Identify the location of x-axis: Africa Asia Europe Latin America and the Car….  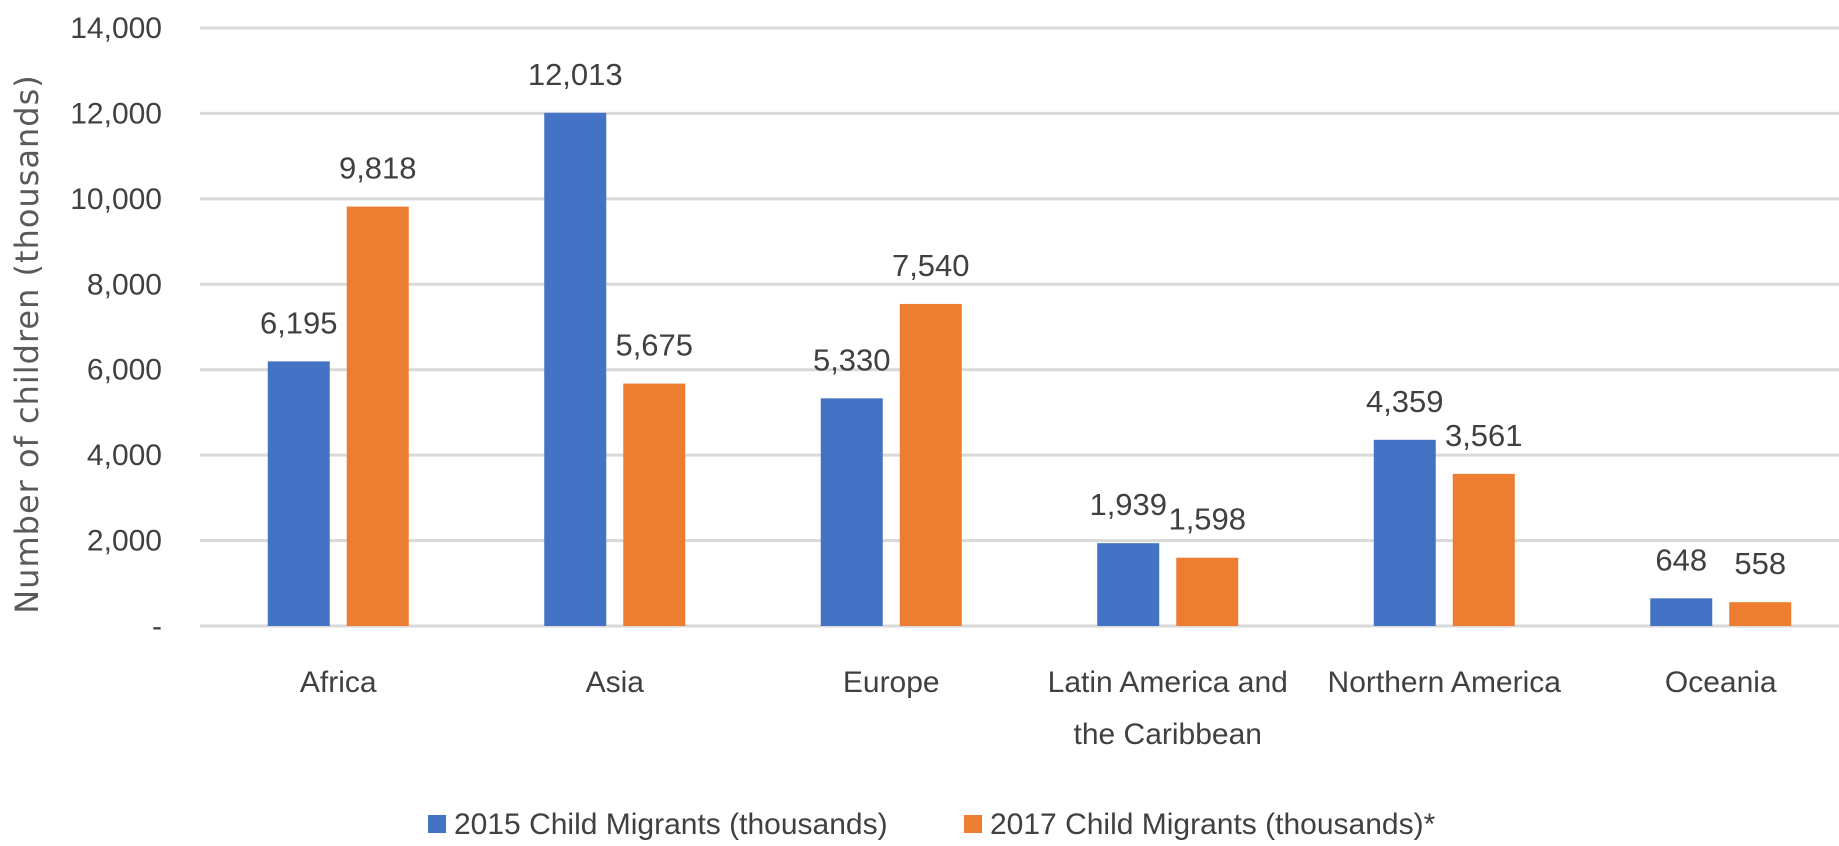
(1038, 708).